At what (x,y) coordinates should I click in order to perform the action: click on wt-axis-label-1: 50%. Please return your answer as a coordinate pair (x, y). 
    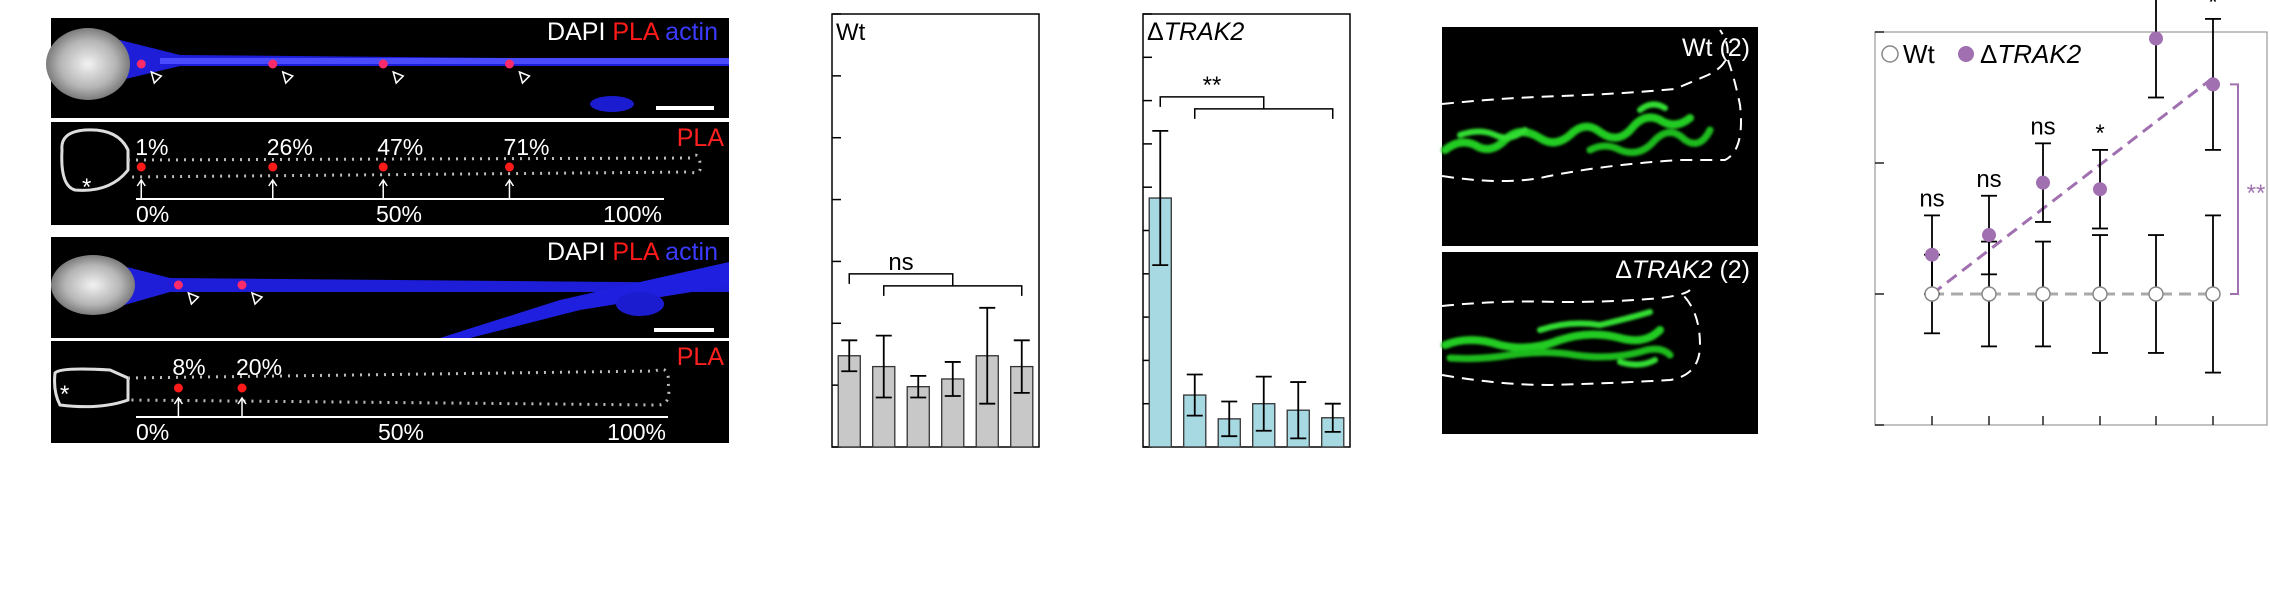
    Looking at the image, I should click on (399, 214).